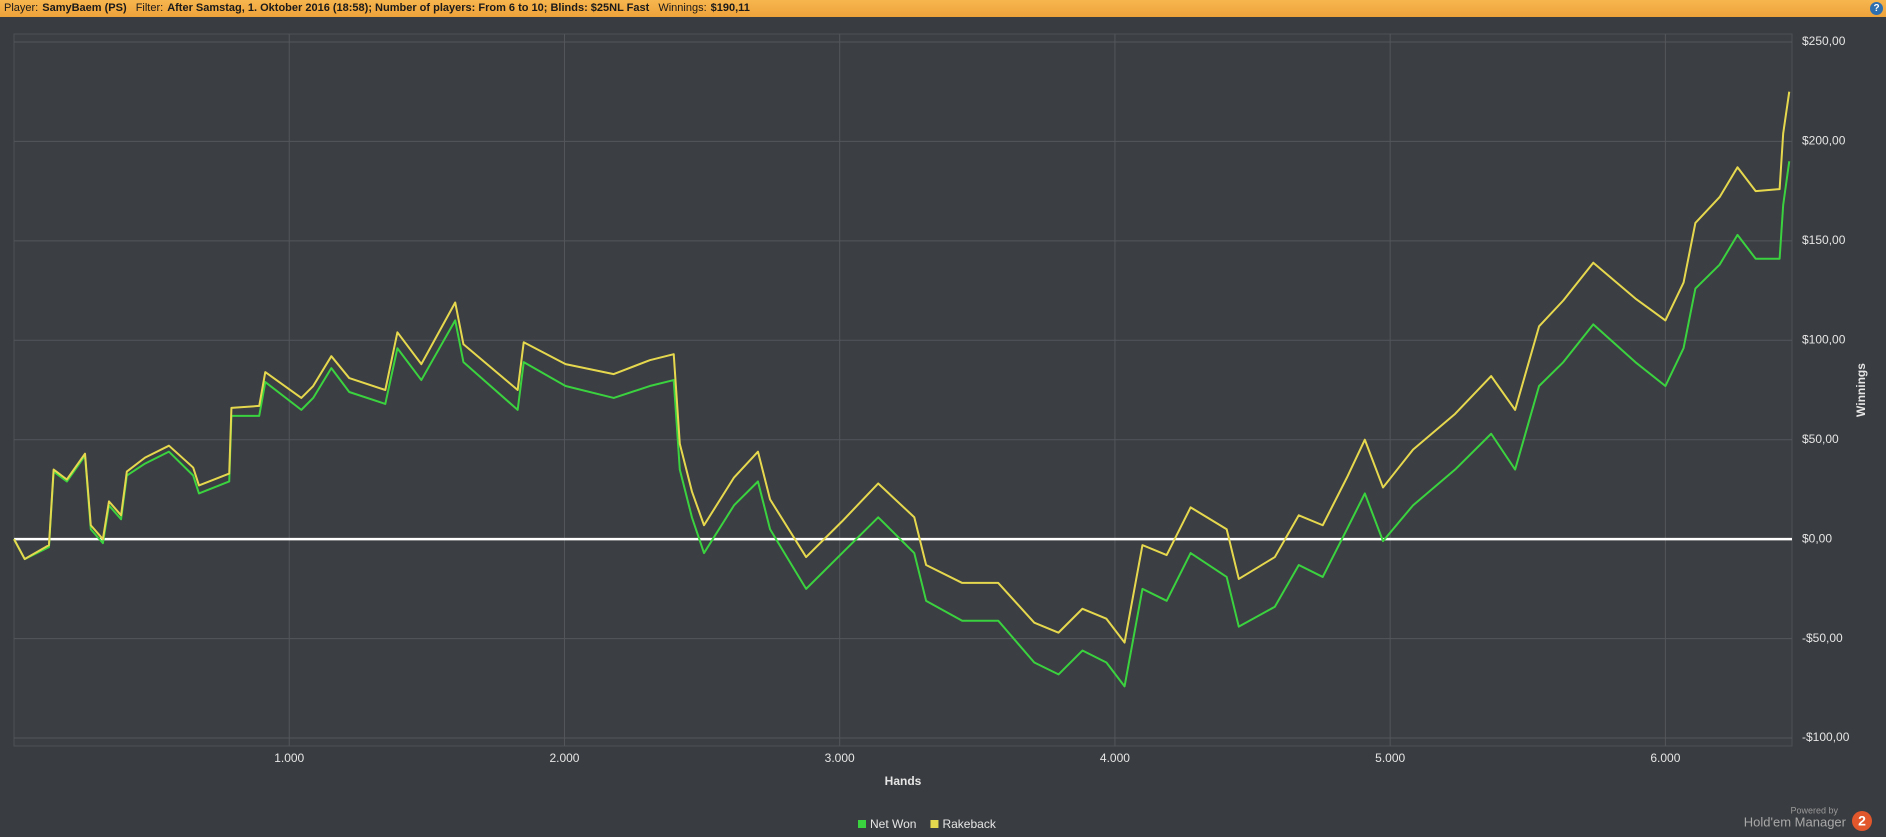 This screenshot has height=837, width=1886. Describe the element at coordinates (1115, 758) in the screenshot. I see `x-tick-label: 4.000` at that location.